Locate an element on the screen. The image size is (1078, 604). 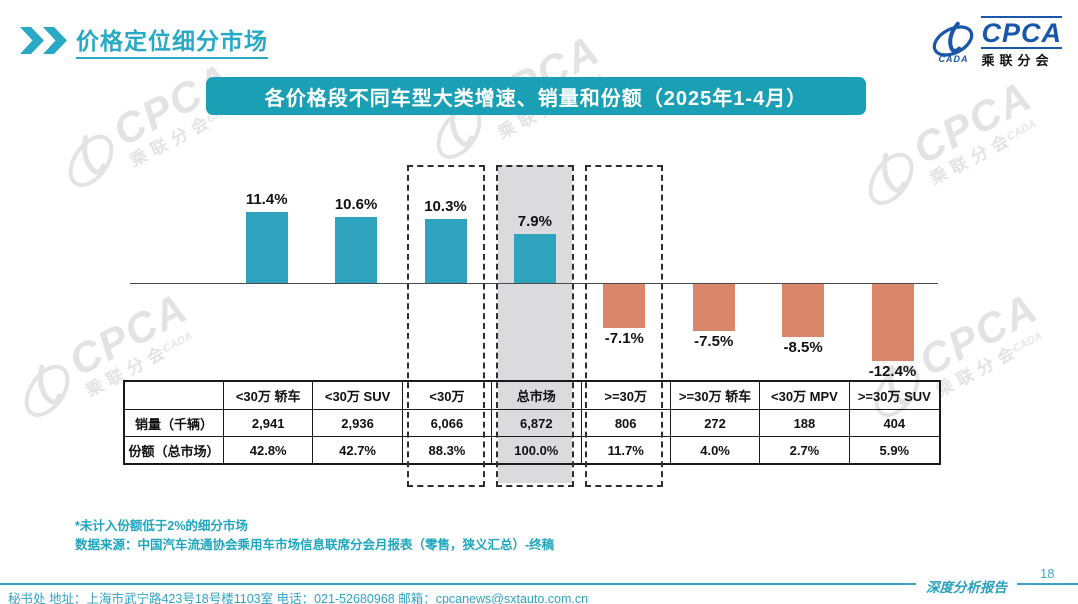
highlight-fill-box is located at coordinates (534, 324).